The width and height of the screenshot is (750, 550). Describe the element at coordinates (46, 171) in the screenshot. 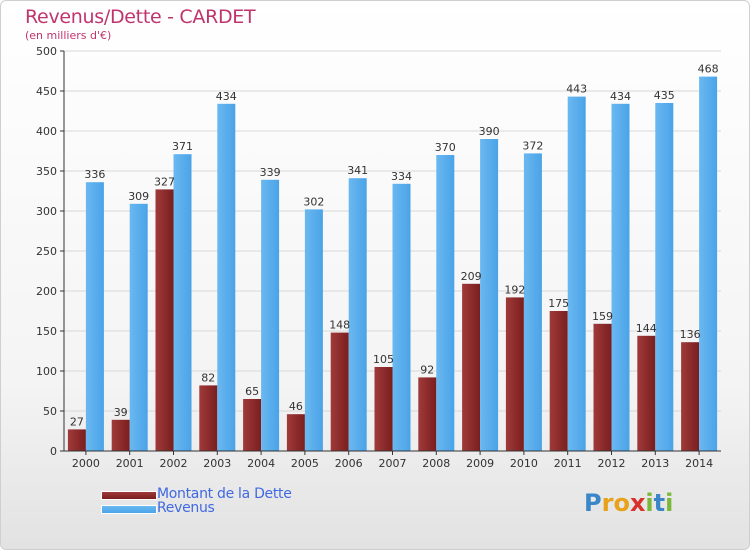

I see `y-tick-label: 350` at that location.